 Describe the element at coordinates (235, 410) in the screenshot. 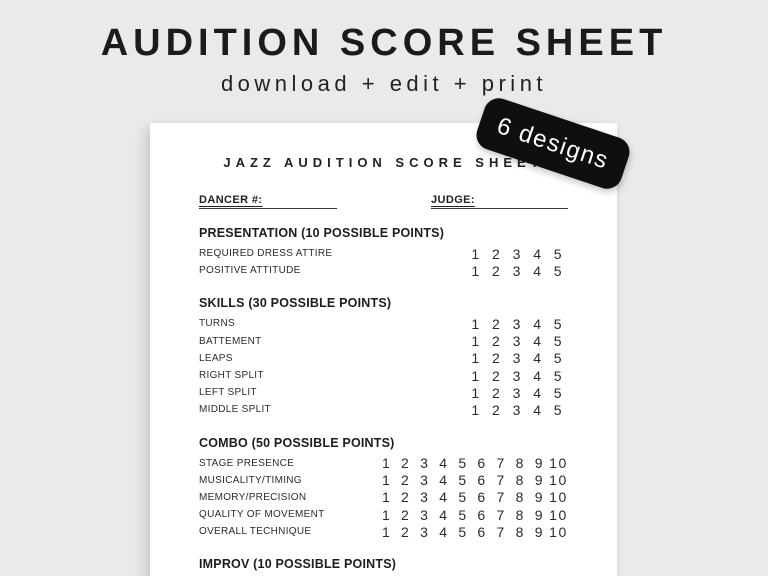

I see `criterion-label: MIDDLE SPLIT` at that location.